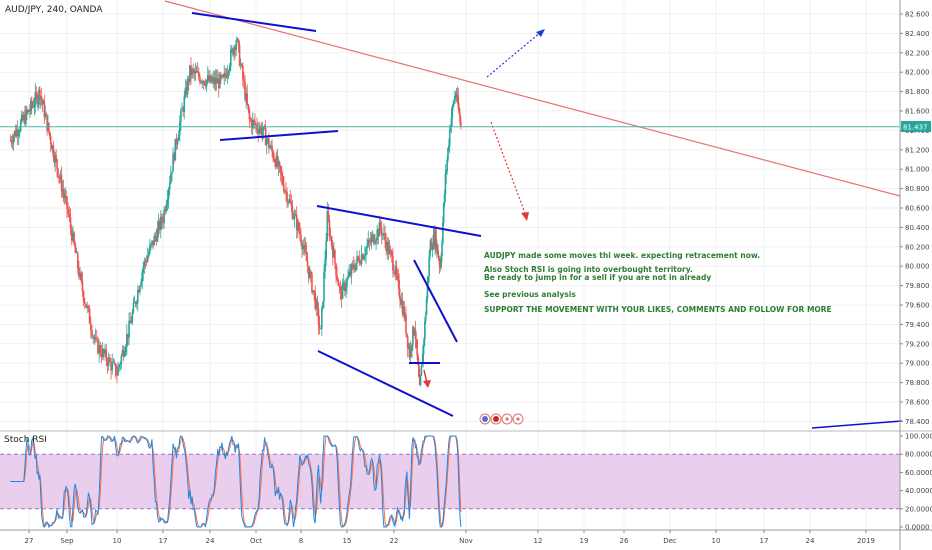 This screenshot has width=932, height=550. Describe the element at coordinates (508, 169) in the screenshot. I see `bearish-projection-arrow` at that location.